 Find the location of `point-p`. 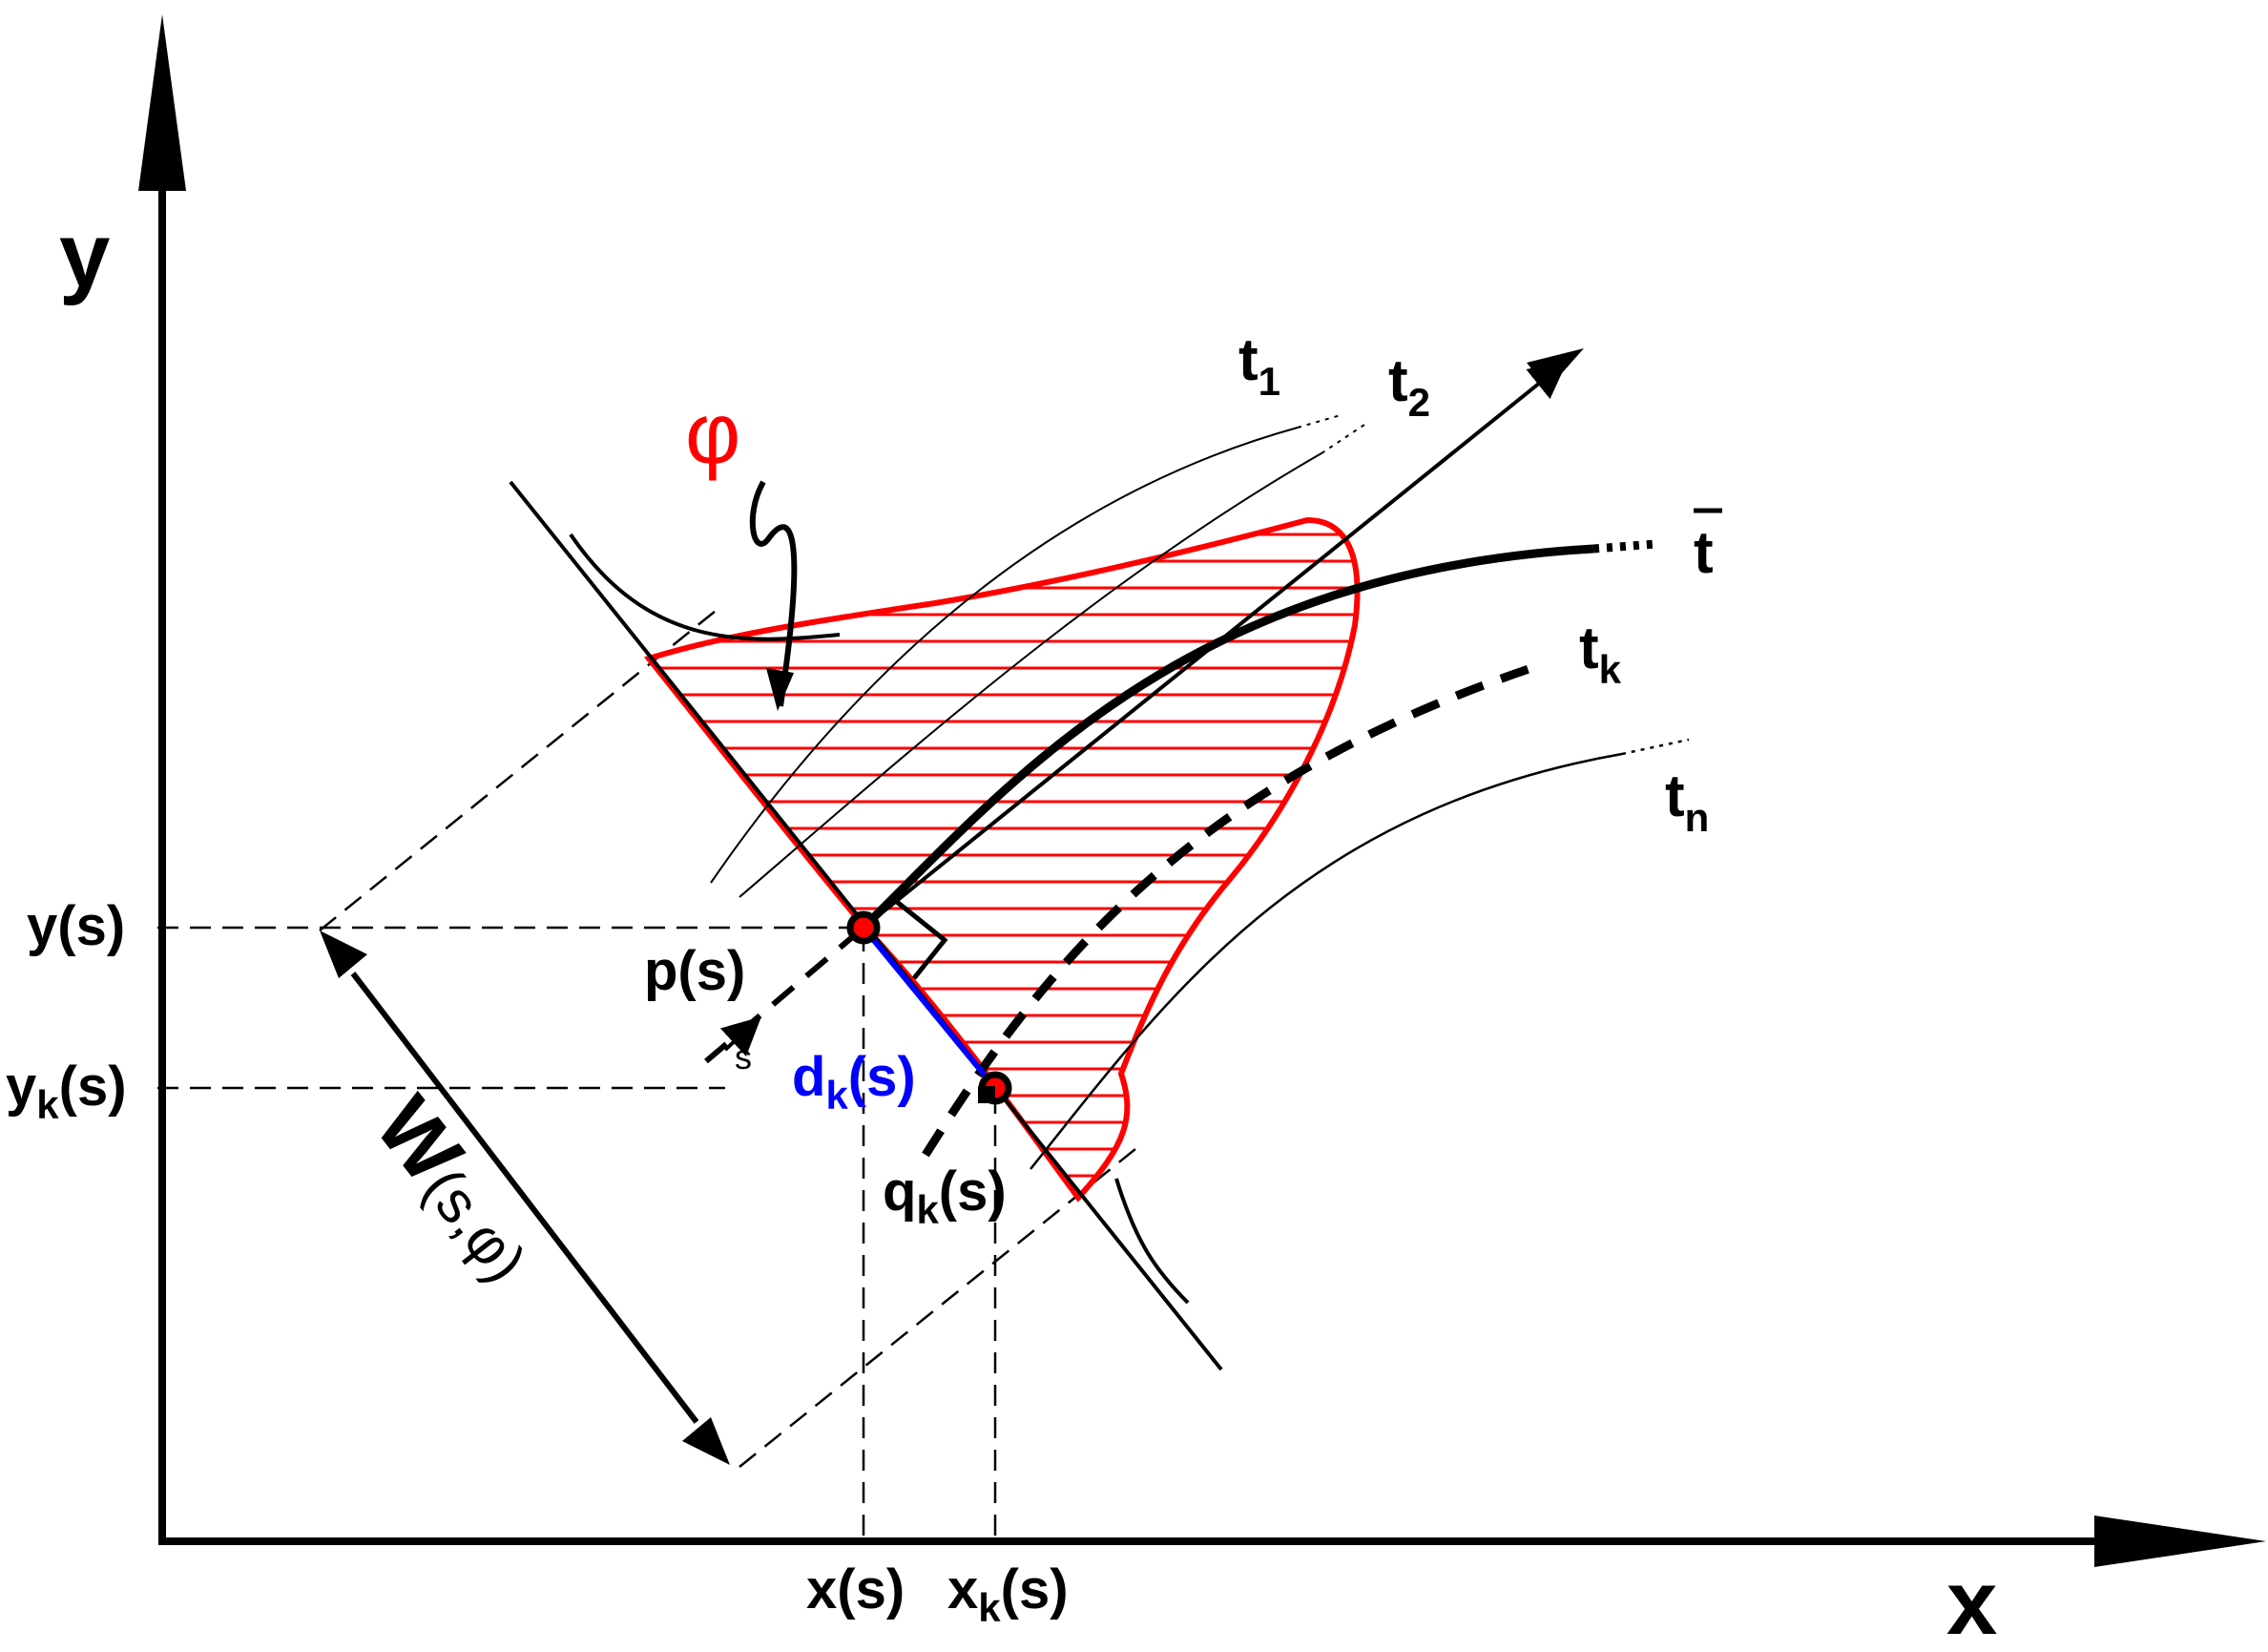

point-p is located at coordinates (863, 927).